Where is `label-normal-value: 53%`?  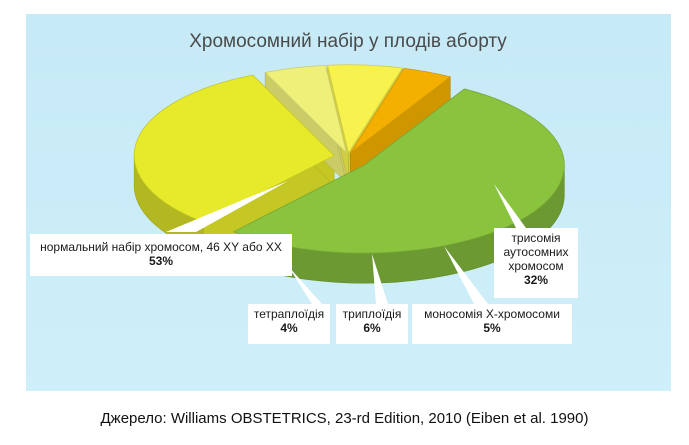 label-normal-value: 53% is located at coordinates (161, 261).